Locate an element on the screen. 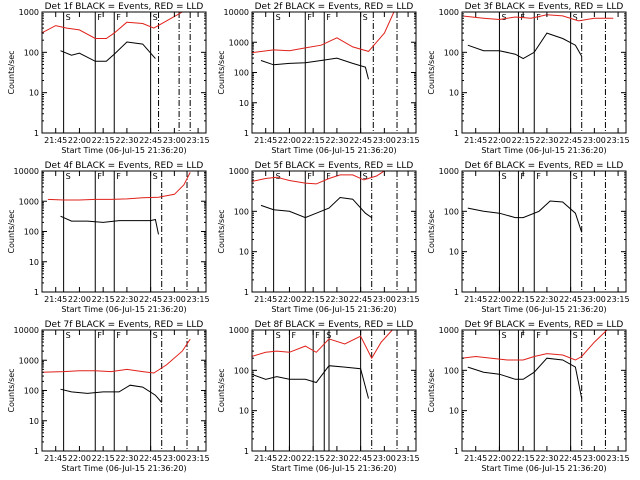  chart-title: Det 9f BLACK = Events, RED = LLD is located at coordinates (544, 325).